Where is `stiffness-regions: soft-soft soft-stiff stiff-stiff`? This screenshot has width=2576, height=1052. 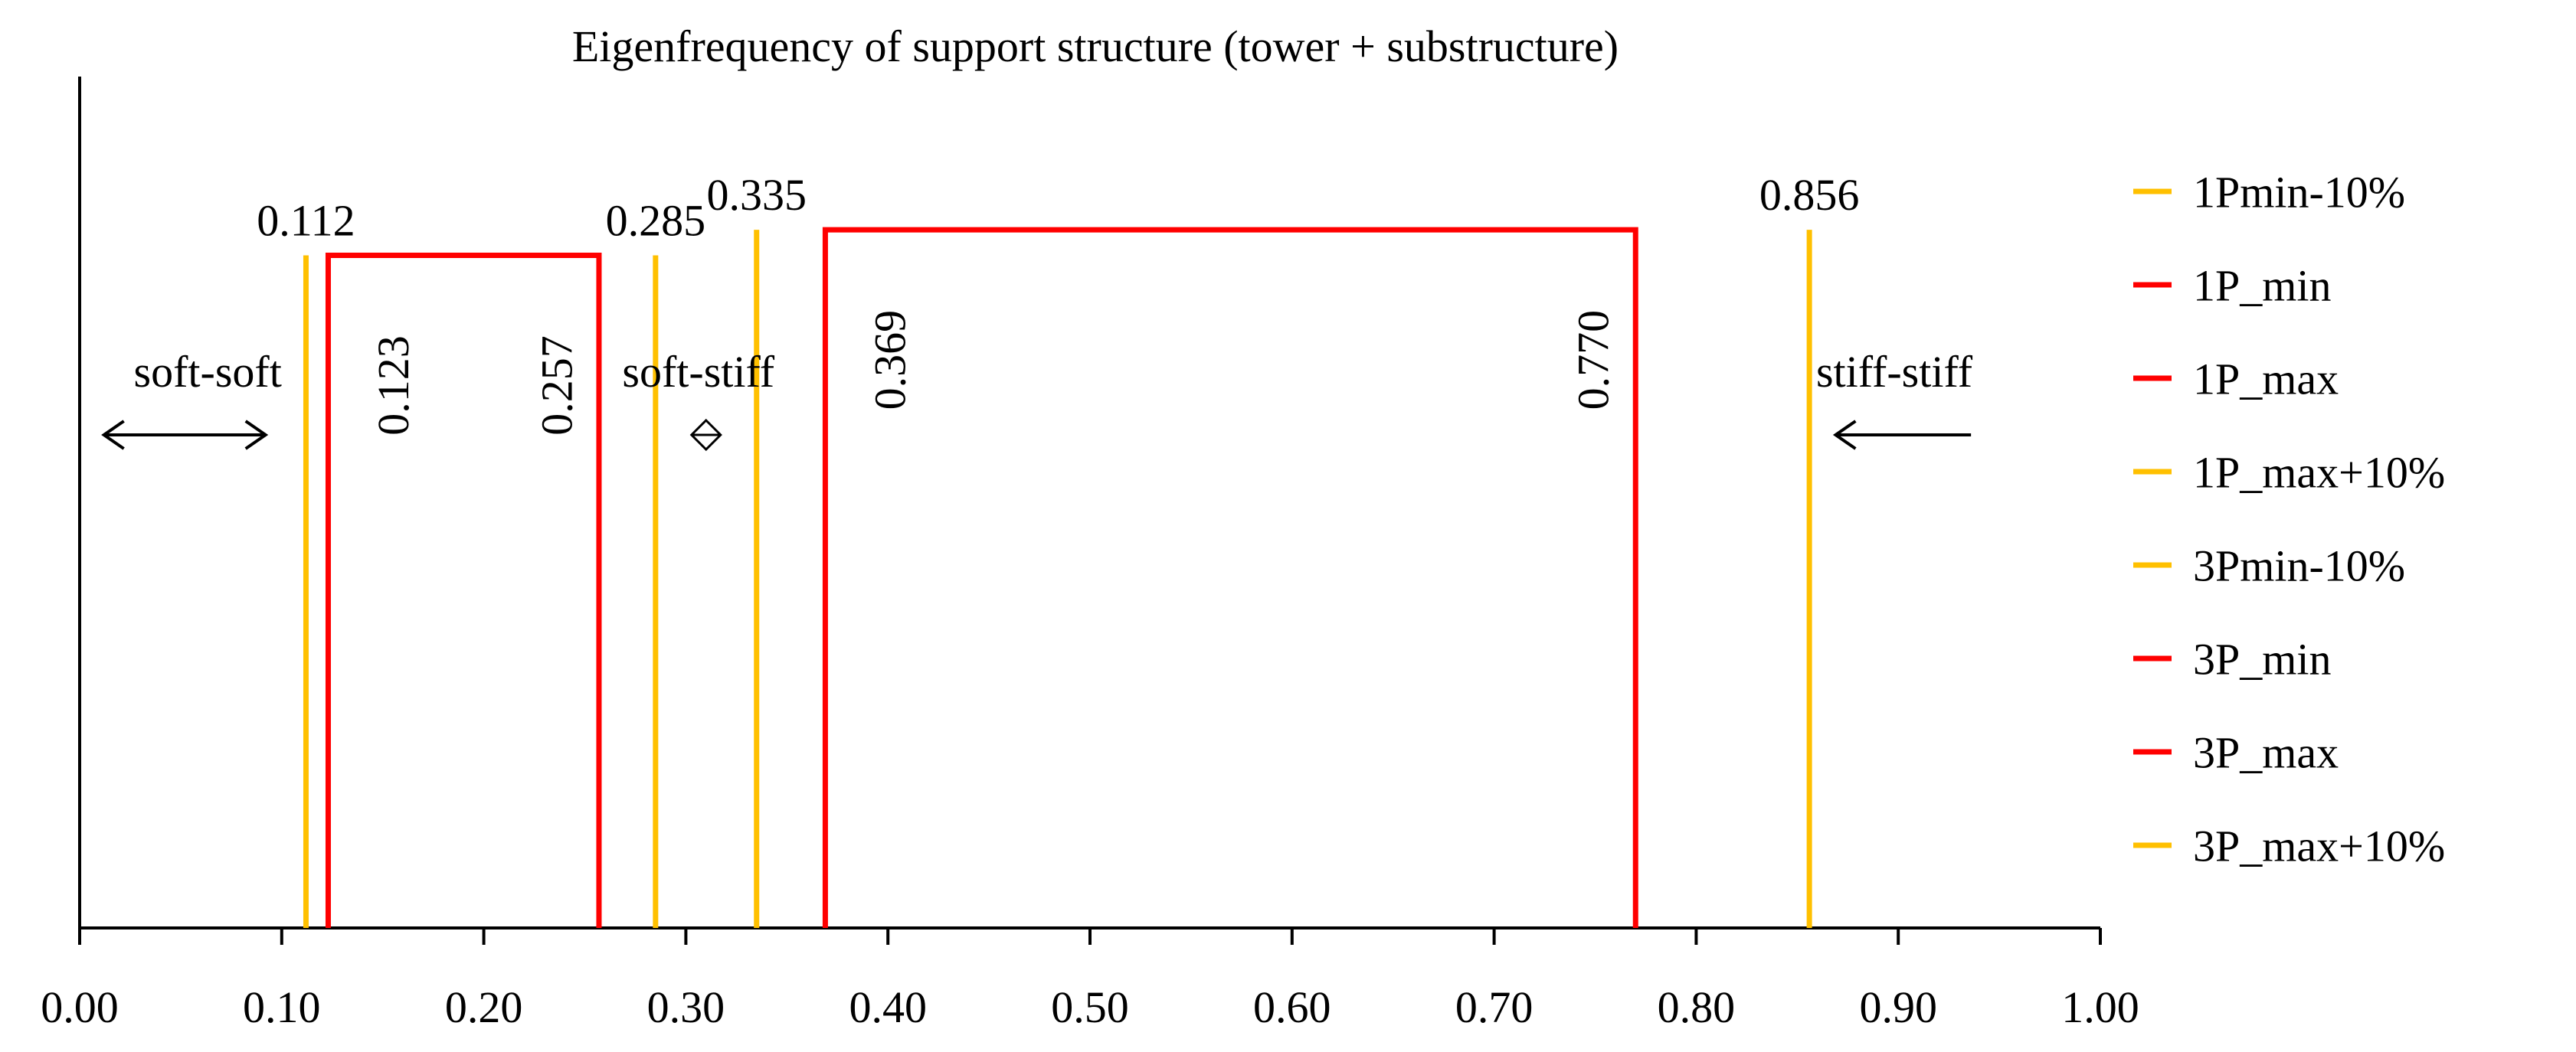 stiffness-regions: soft-soft soft-stiff stiff-stiff is located at coordinates (1037, 399).